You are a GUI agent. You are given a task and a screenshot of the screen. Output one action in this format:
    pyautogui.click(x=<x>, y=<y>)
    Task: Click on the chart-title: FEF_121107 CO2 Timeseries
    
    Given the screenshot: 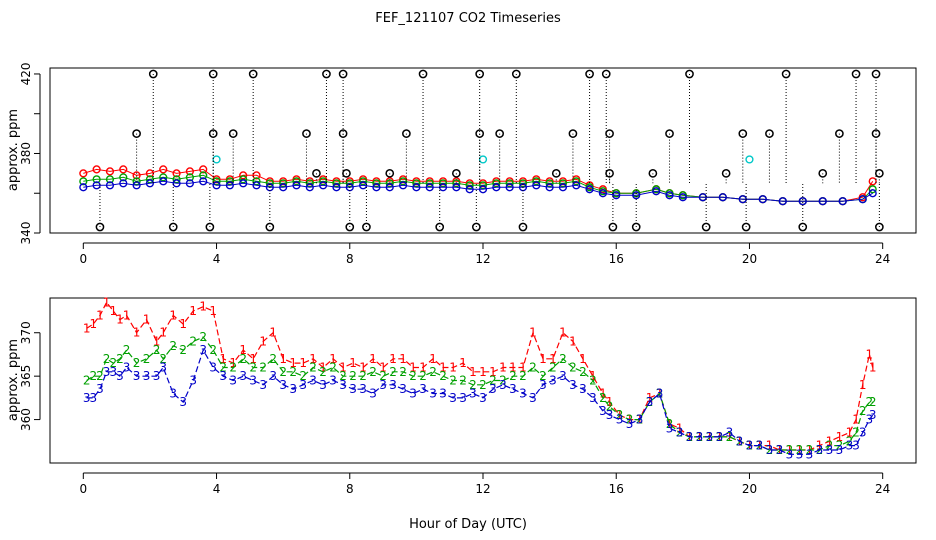 What is the action you would take?
    pyautogui.click(x=468, y=18)
    